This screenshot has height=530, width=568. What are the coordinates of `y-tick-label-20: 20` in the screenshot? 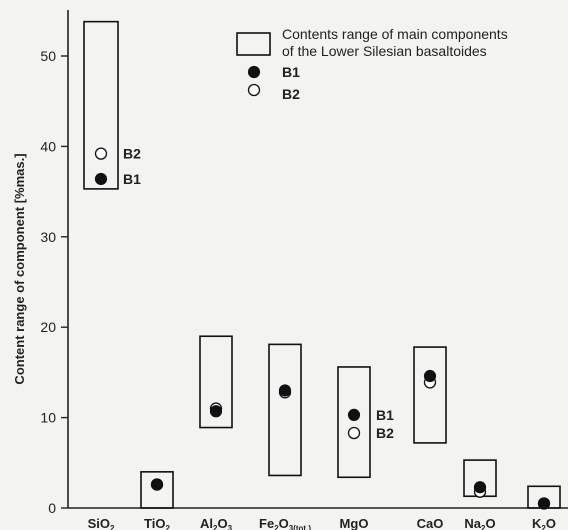 It's located at (48, 327).